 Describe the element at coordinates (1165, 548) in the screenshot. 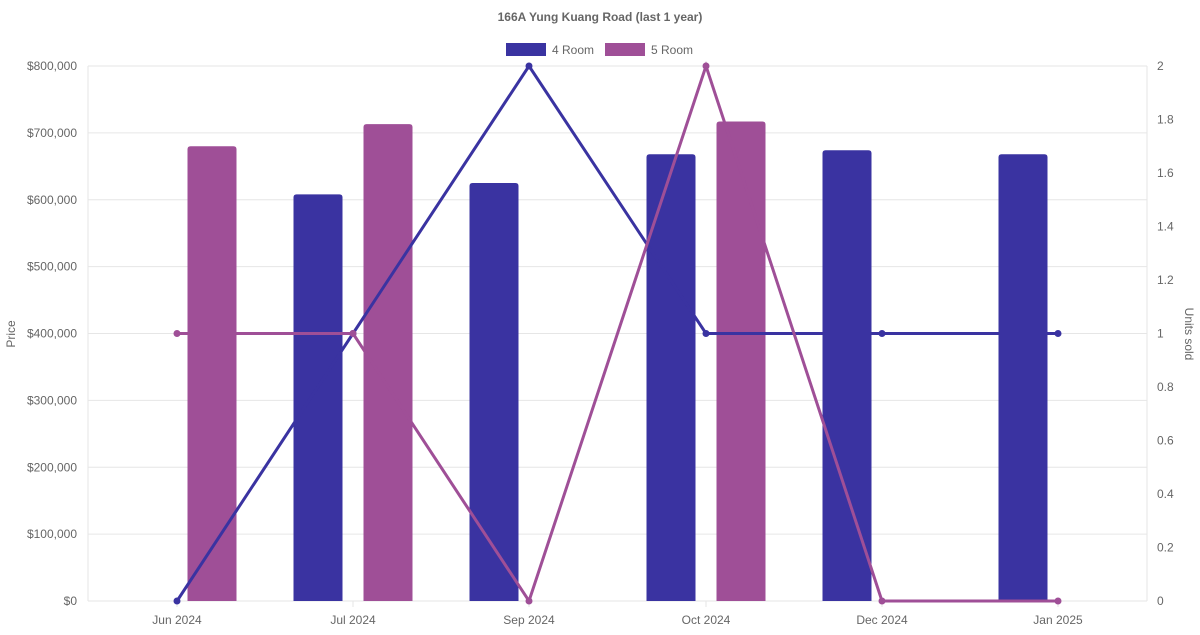

I see `y-right-tick-label: 0.2` at that location.